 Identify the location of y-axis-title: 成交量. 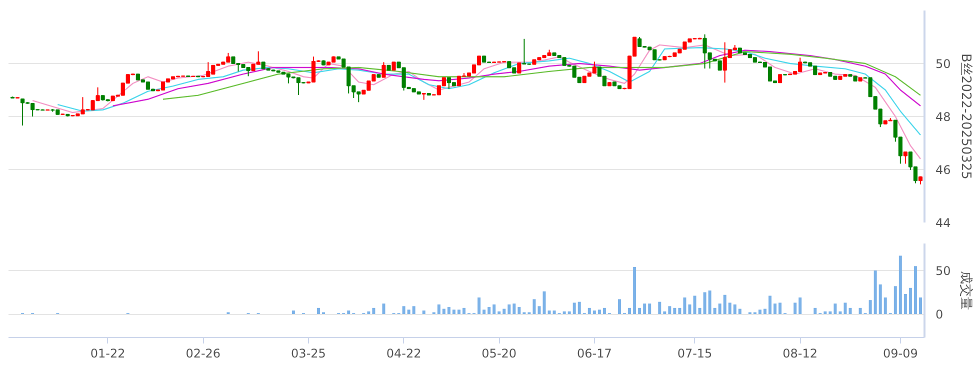
(966, 290).